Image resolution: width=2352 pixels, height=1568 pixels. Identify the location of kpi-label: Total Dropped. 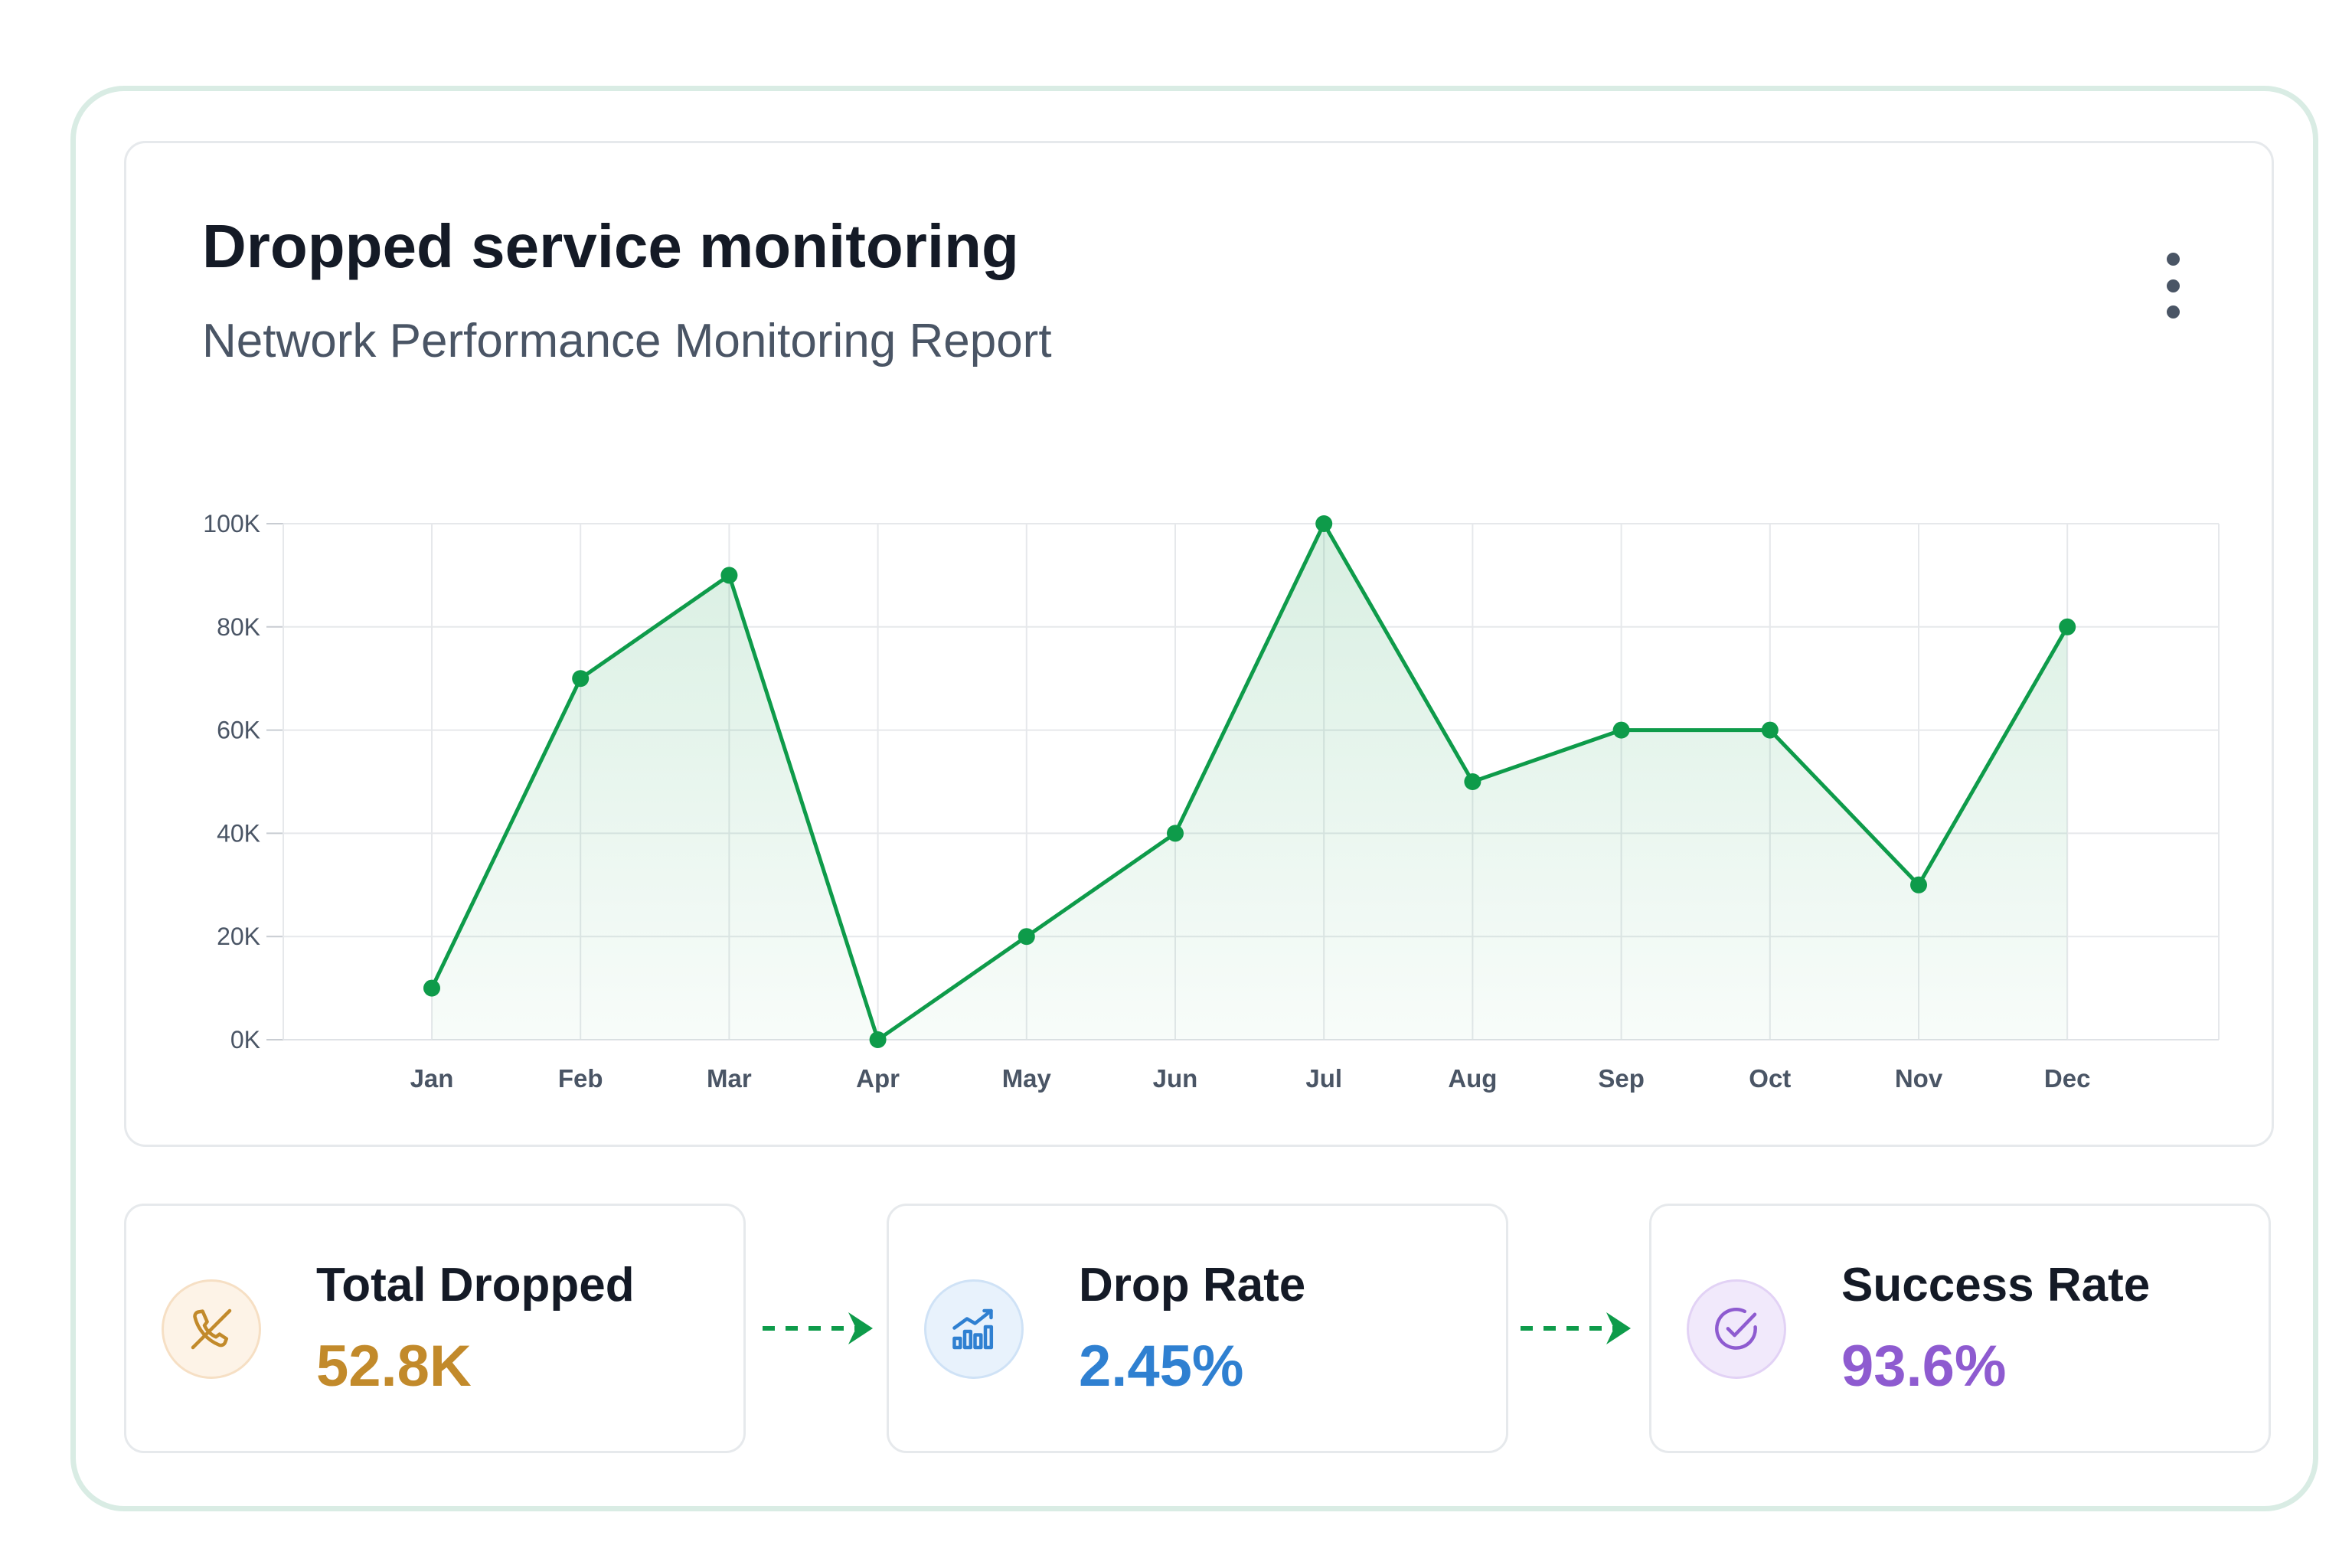
(475, 1285).